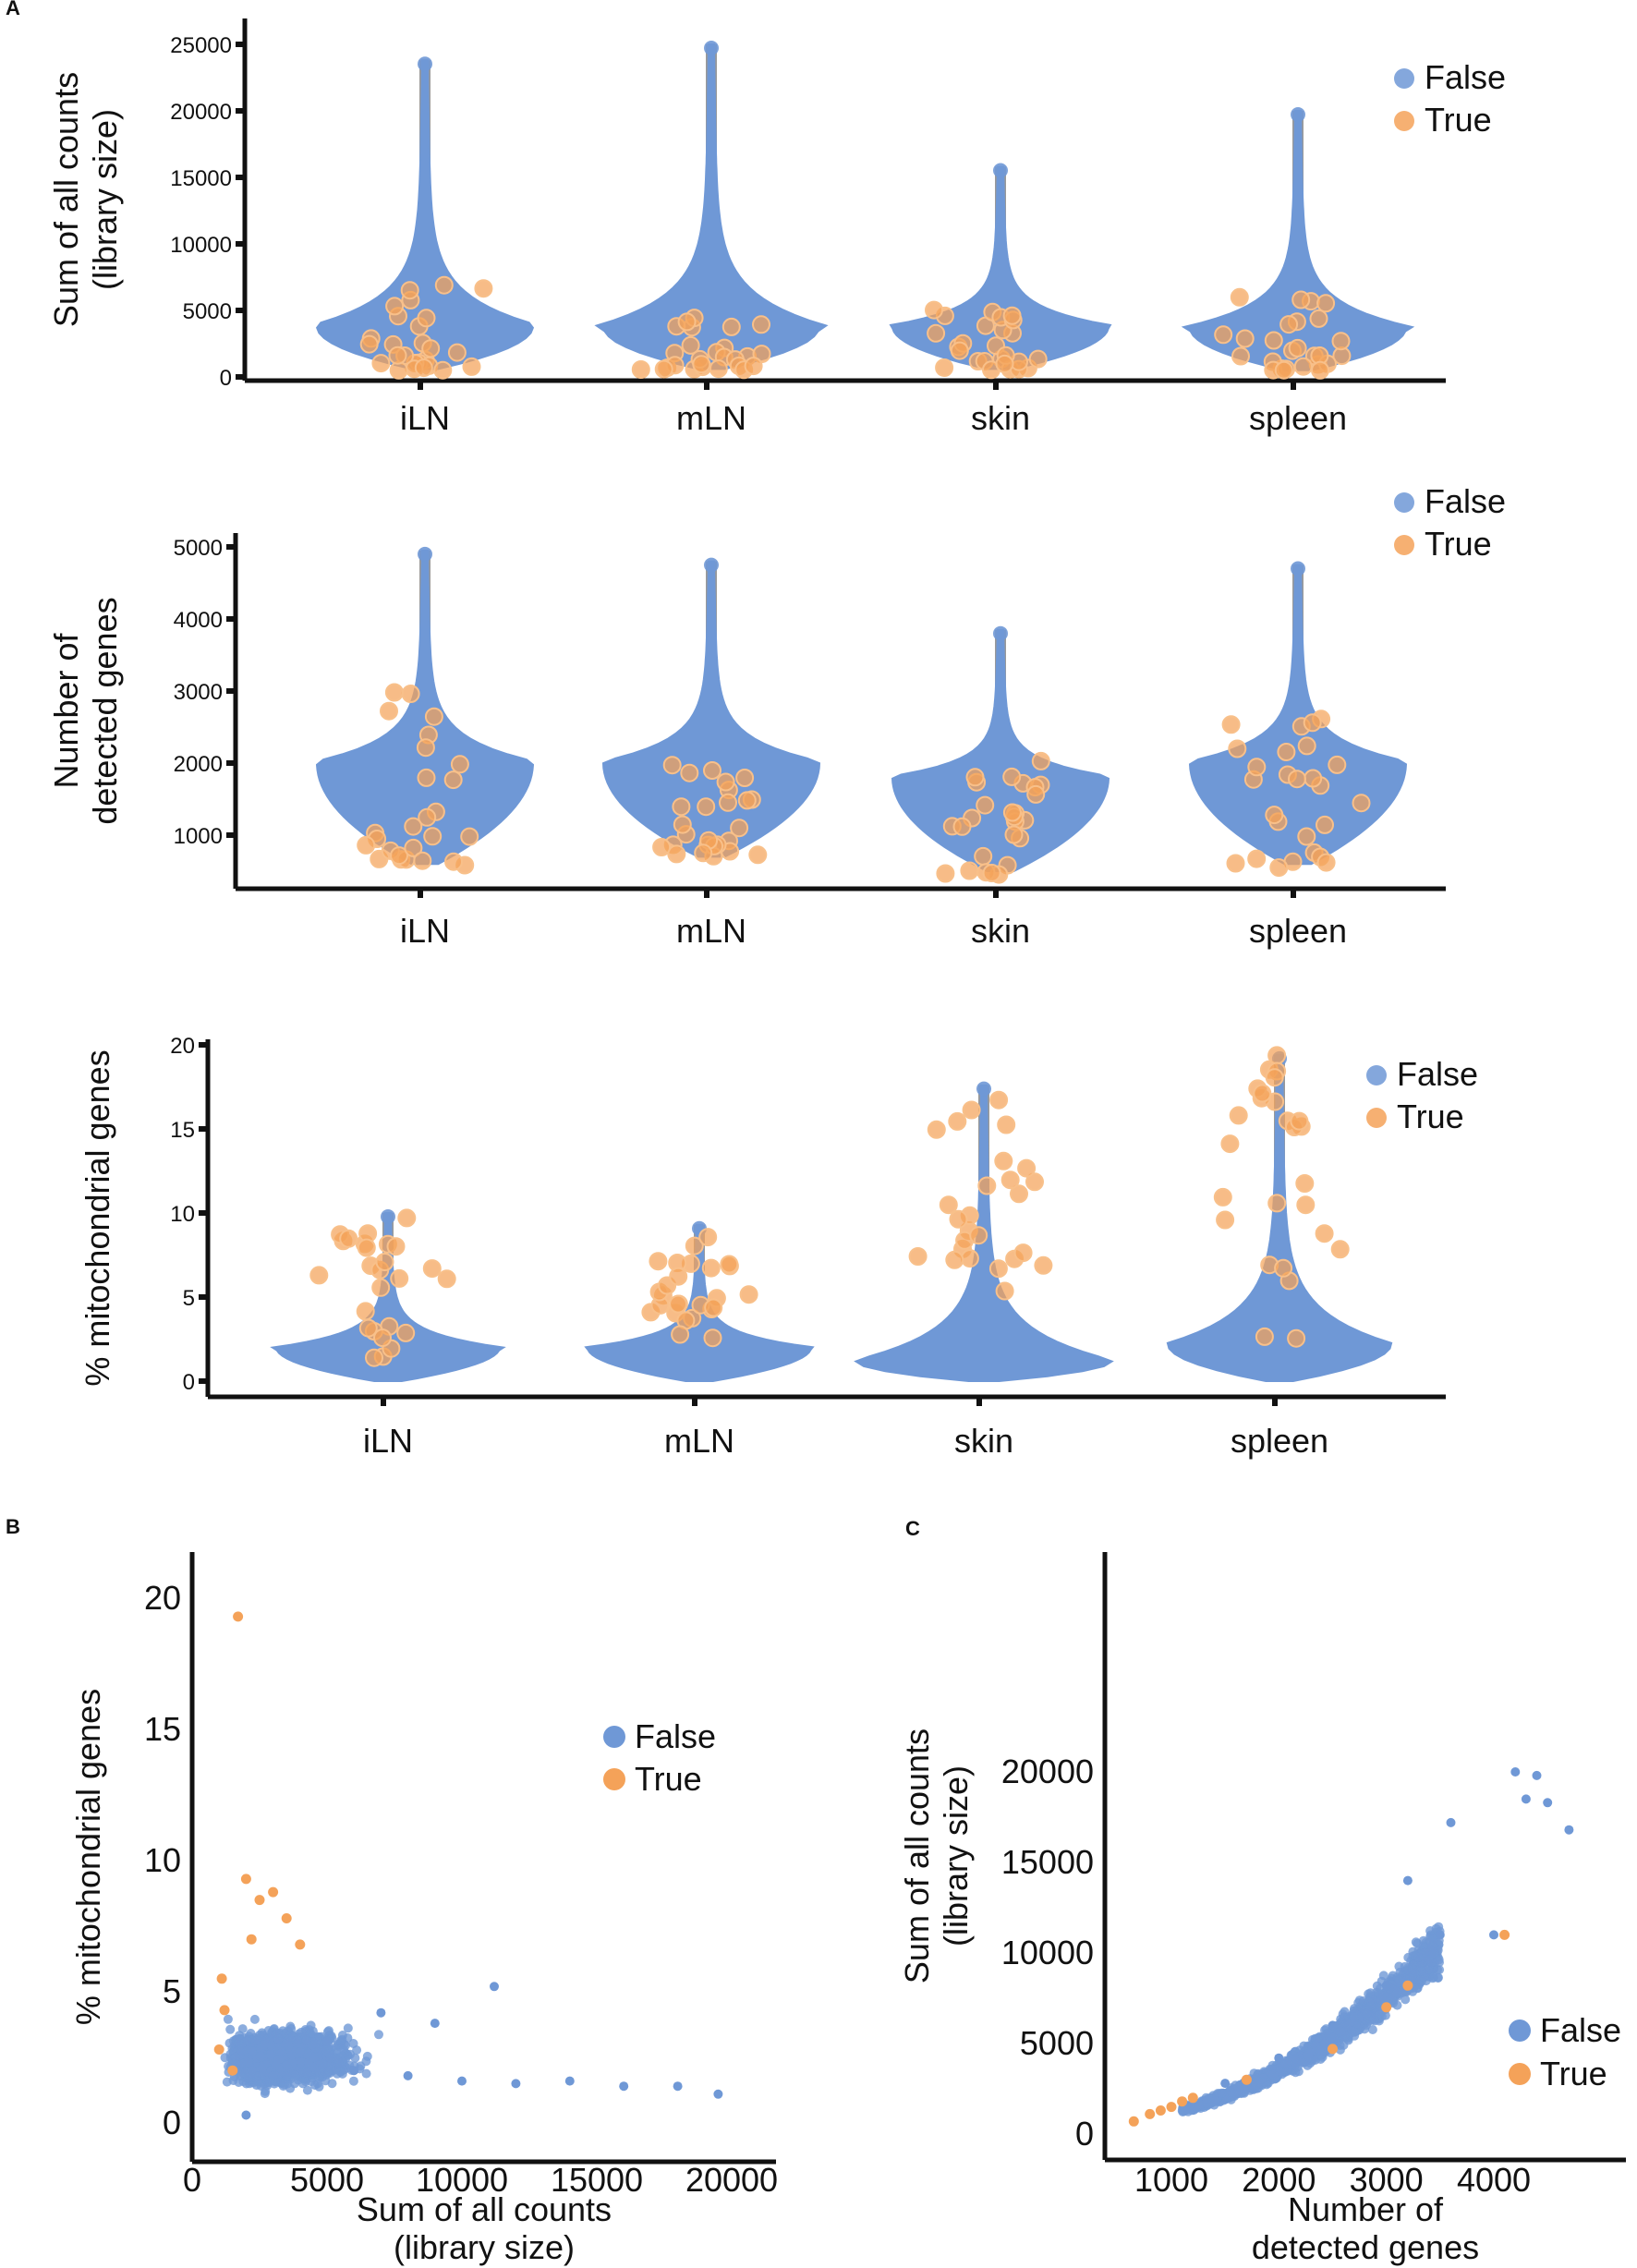 This screenshot has height=2268, width=1637. Describe the element at coordinates (699, 1441) in the screenshot. I see `category-label: mLN` at that location.